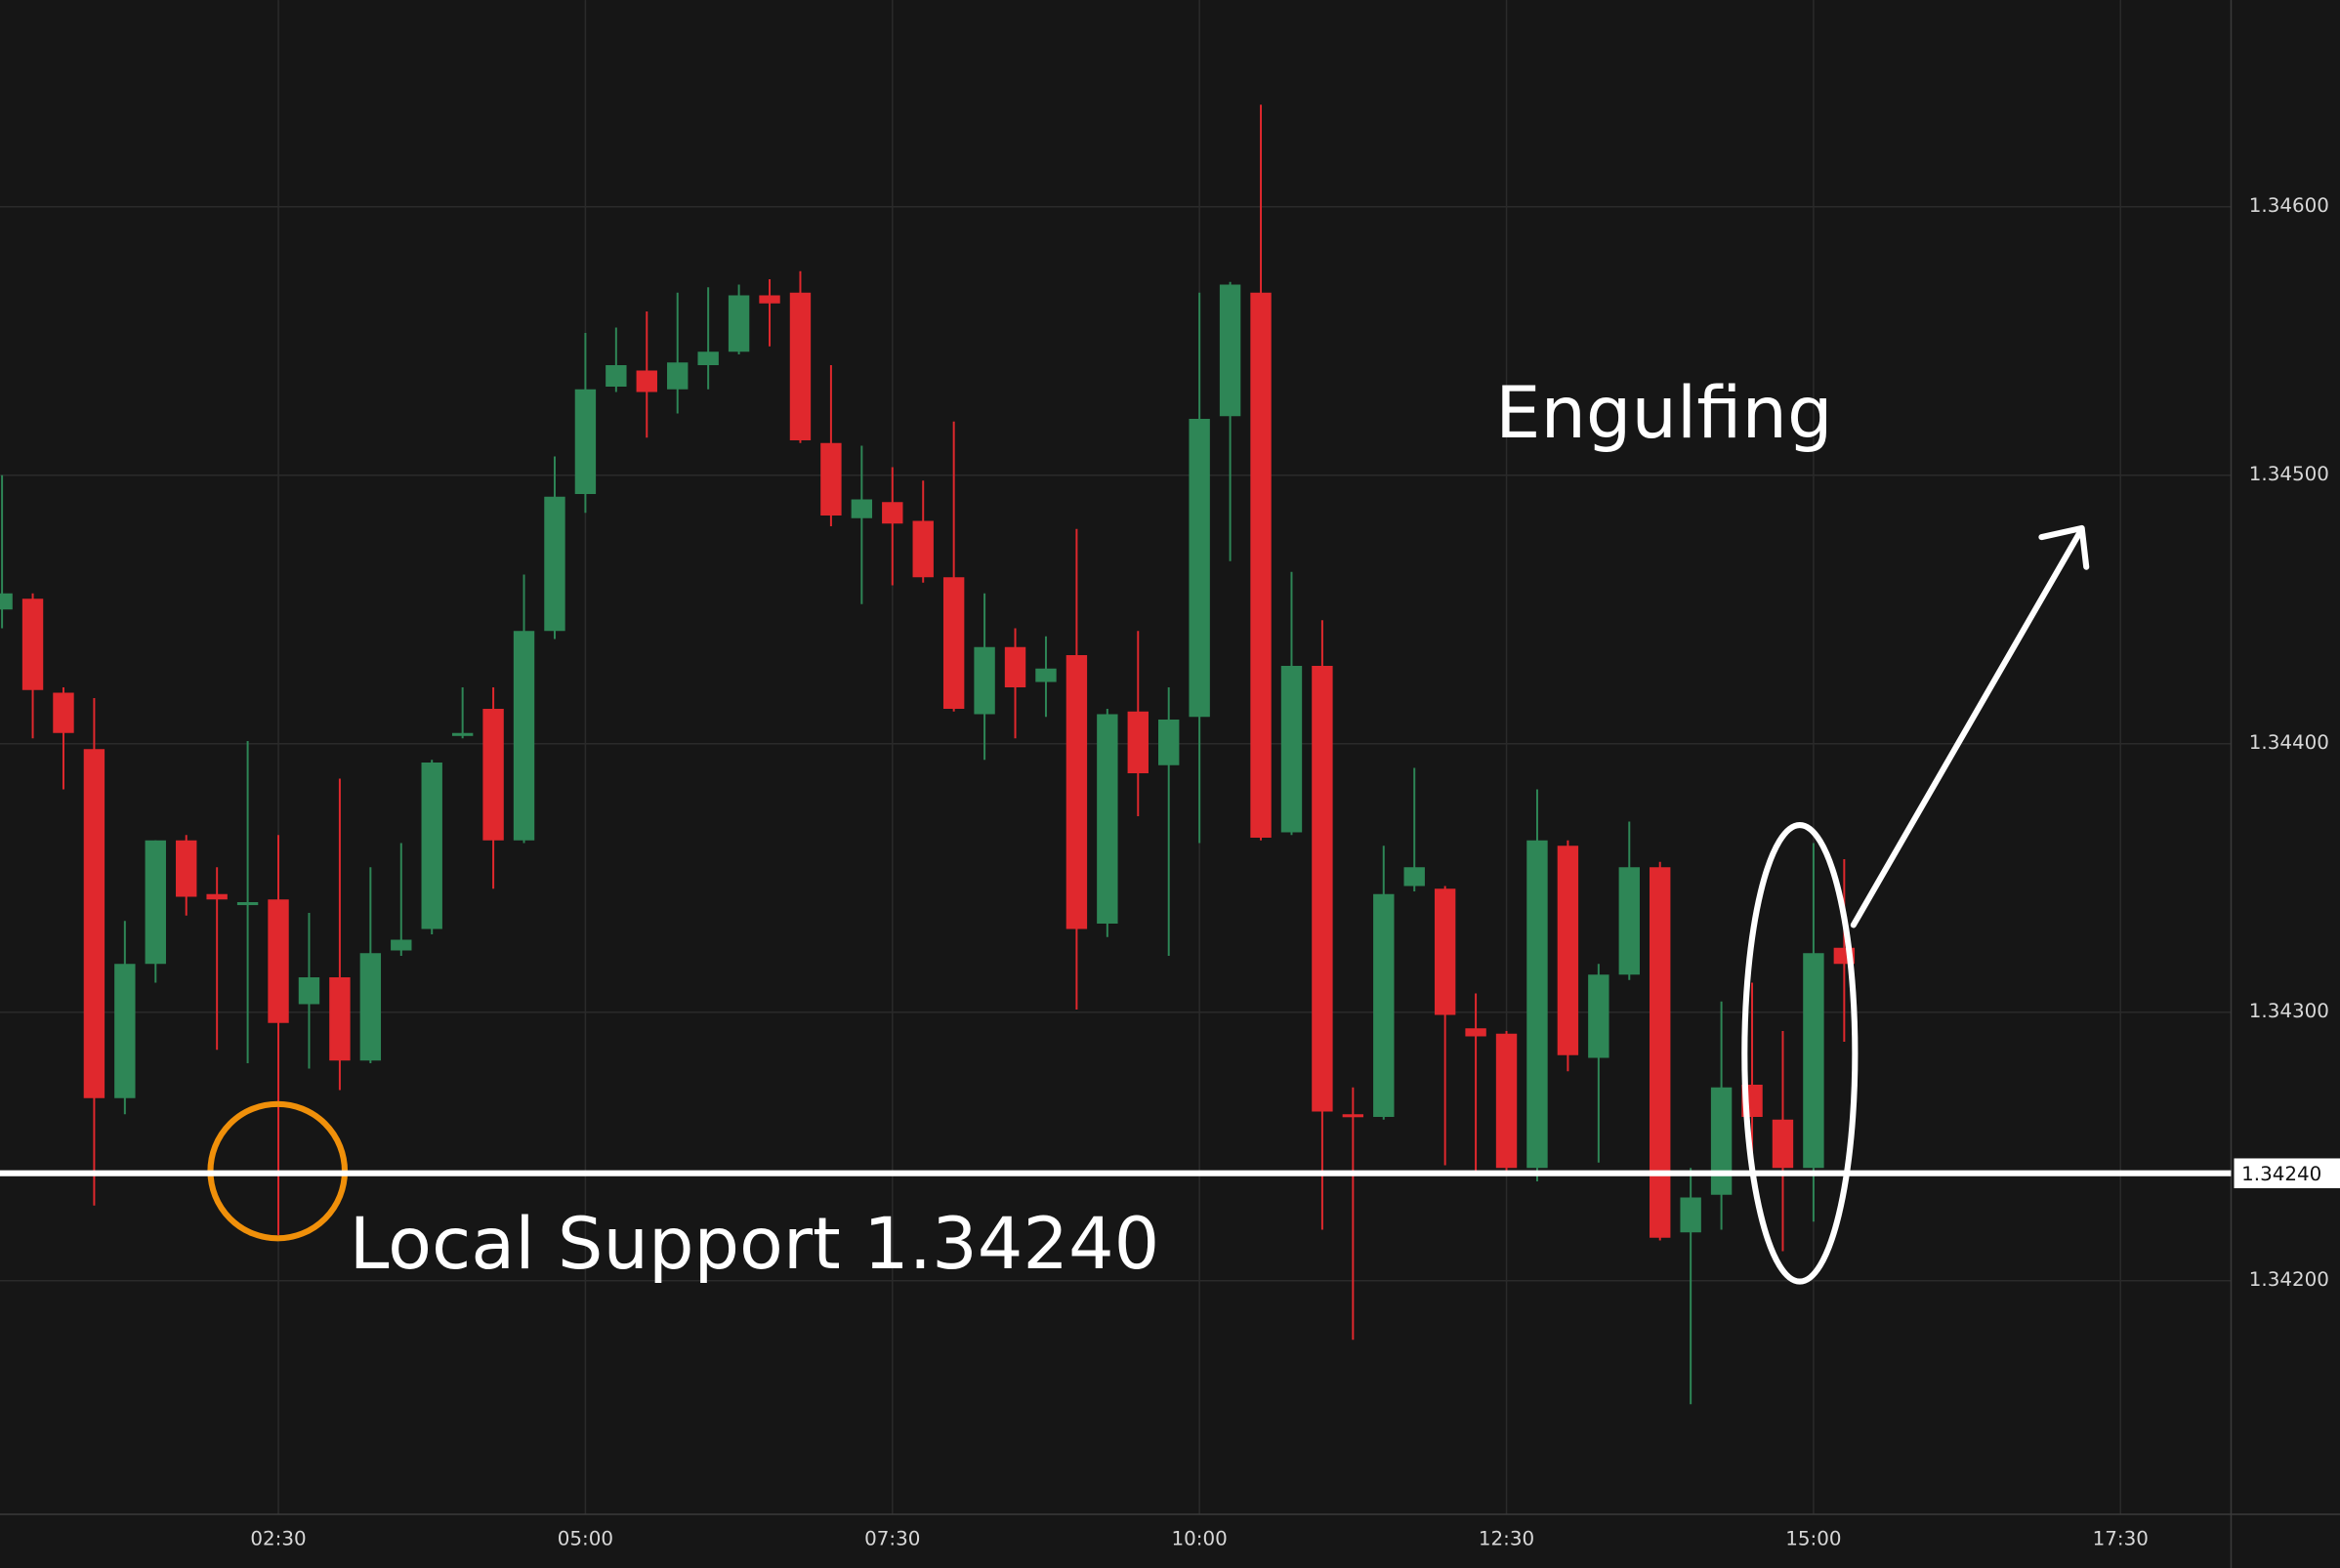 This screenshot has width=2340, height=1568. I want to click on y-tick-label: 1.34300, so click(2289, 1011).